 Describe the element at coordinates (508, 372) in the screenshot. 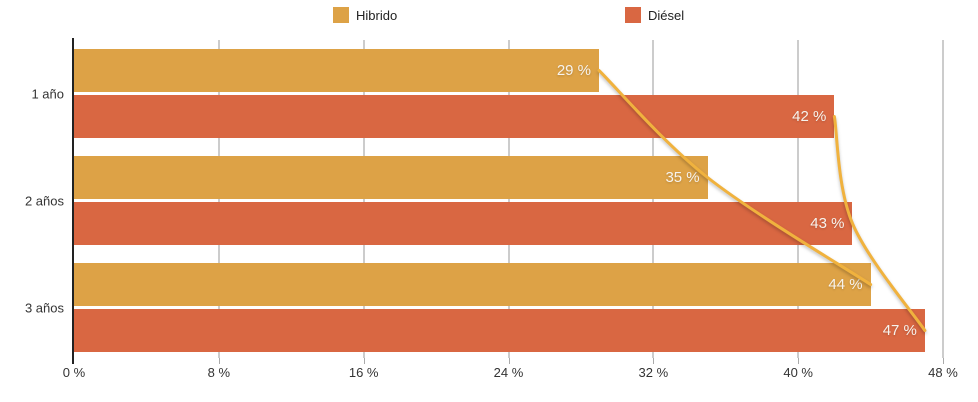

I see `x-tick-label: 24 %` at that location.